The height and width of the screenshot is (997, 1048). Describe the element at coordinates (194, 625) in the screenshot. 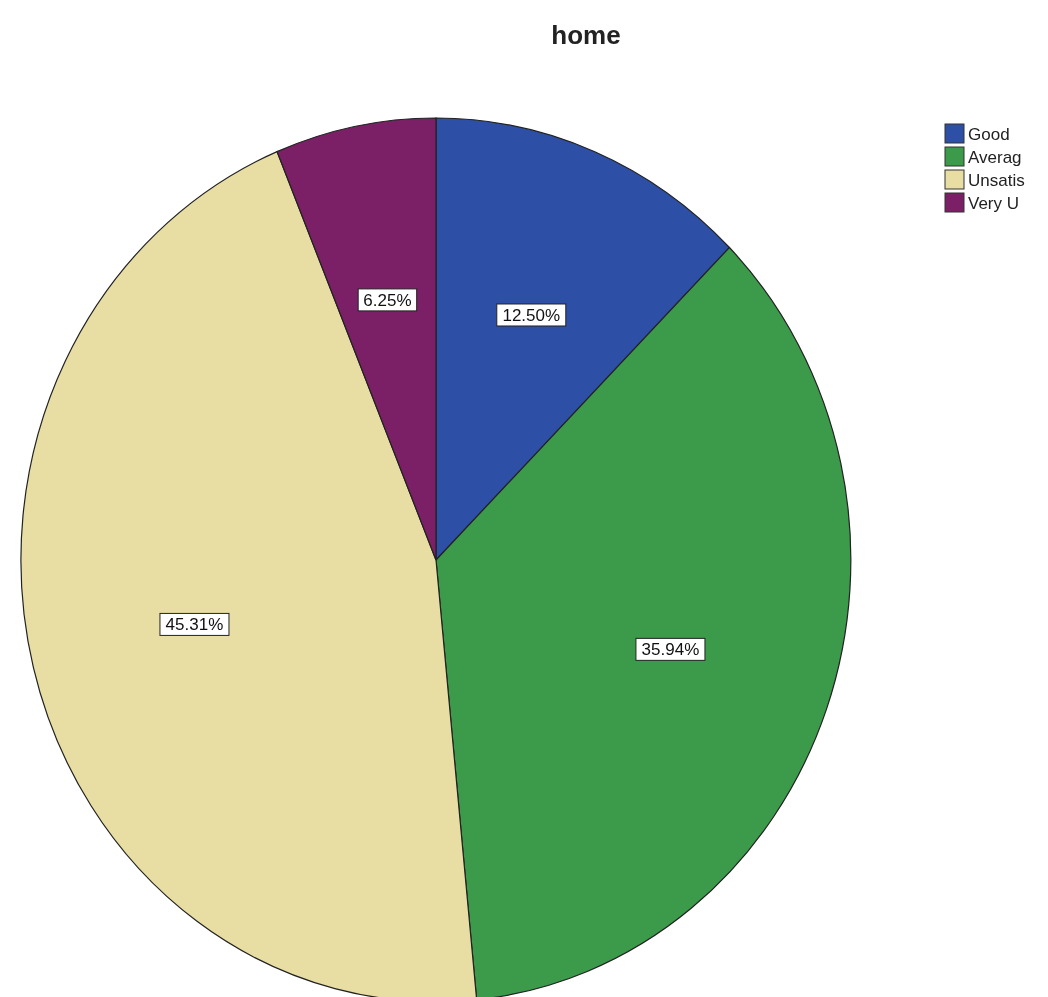

I see `data-label: 45.31%` at that location.